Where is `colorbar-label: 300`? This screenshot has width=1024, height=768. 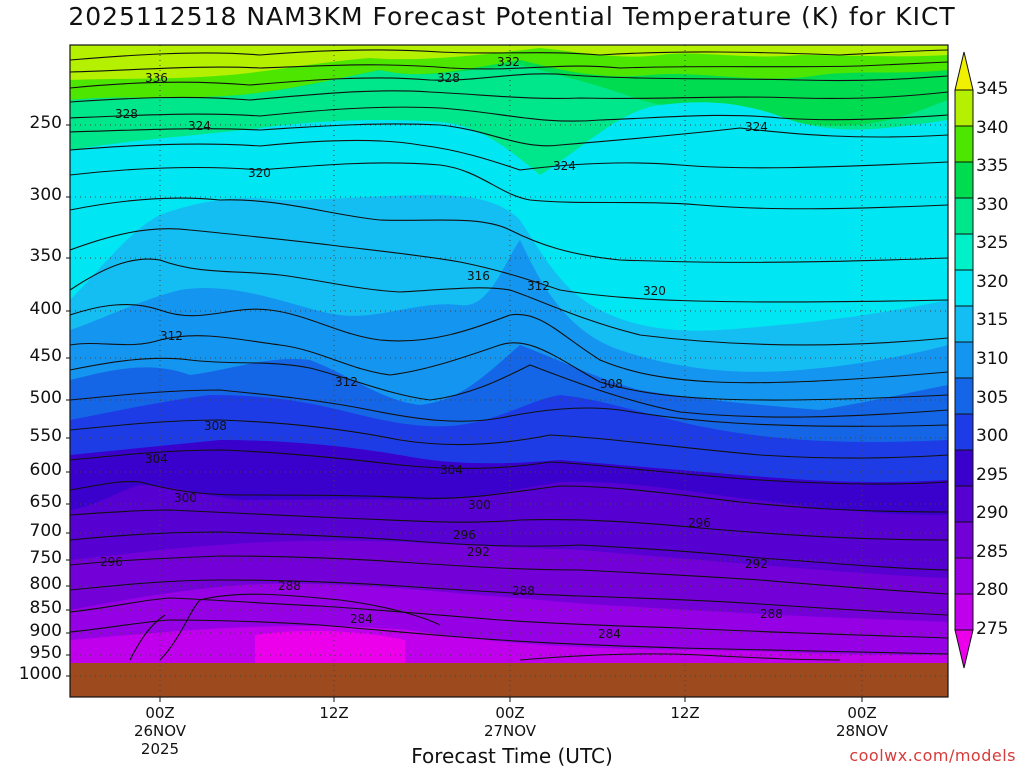
colorbar-label: 300 is located at coordinates (992, 436).